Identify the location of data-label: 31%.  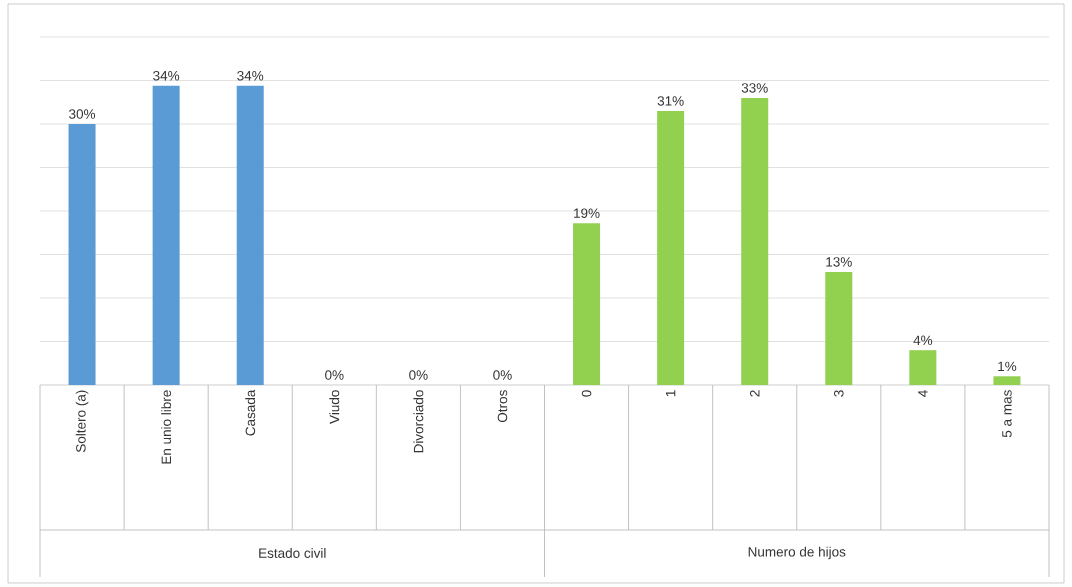
(670, 101).